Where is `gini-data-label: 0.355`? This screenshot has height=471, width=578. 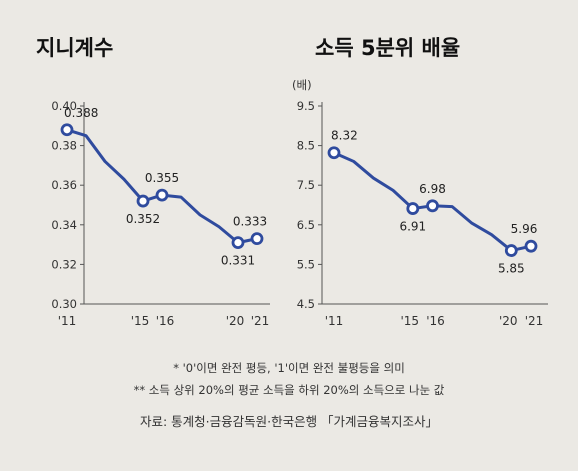
gini-data-label: 0.355 is located at coordinates (162, 178).